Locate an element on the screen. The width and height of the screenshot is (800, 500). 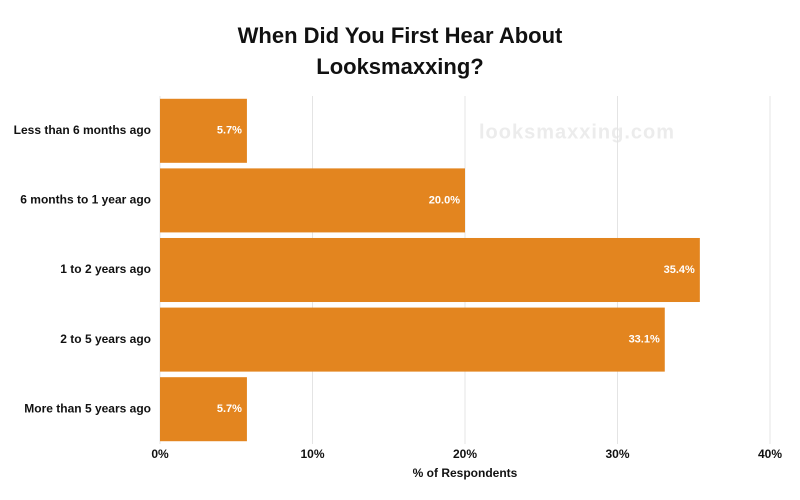
y-tick-label: Less than 6 months ago is located at coordinates (82, 130).